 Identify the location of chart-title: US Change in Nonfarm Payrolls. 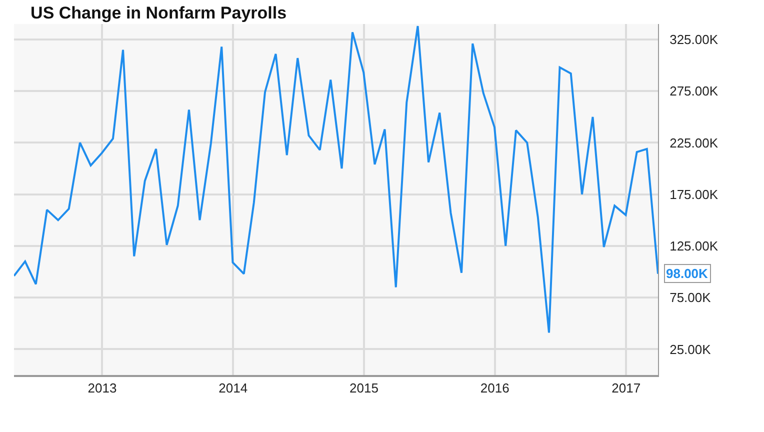
(158, 12).